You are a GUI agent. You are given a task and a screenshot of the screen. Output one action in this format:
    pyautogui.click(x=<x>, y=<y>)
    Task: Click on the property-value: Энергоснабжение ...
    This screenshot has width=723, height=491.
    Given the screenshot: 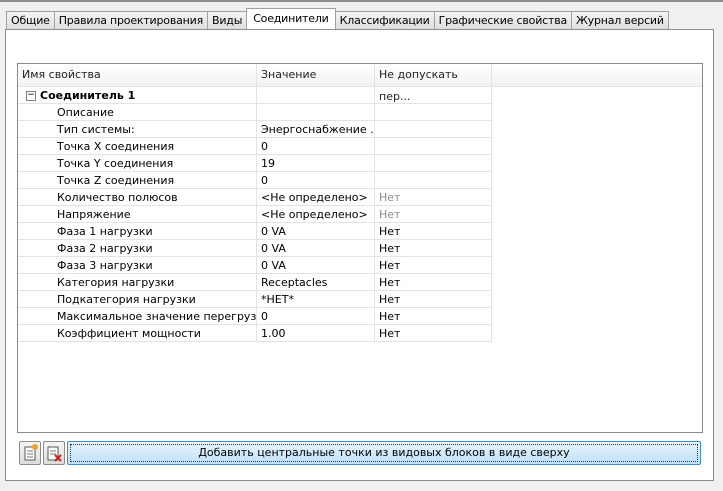 What is the action you would take?
    pyautogui.click(x=316, y=129)
    